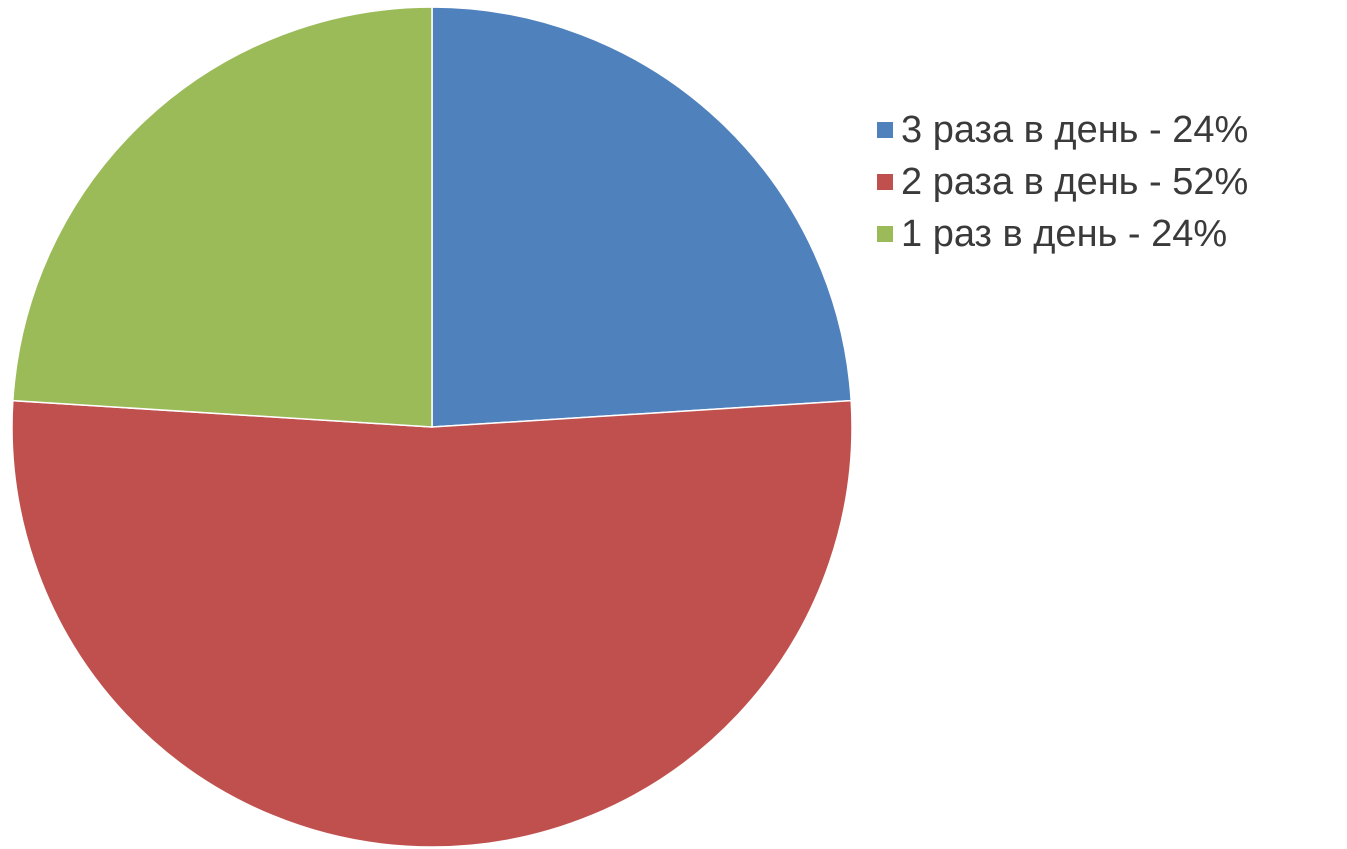  I want to click on legend-item-2-times: 2 раза в день - 52%, so click(1062, 182).